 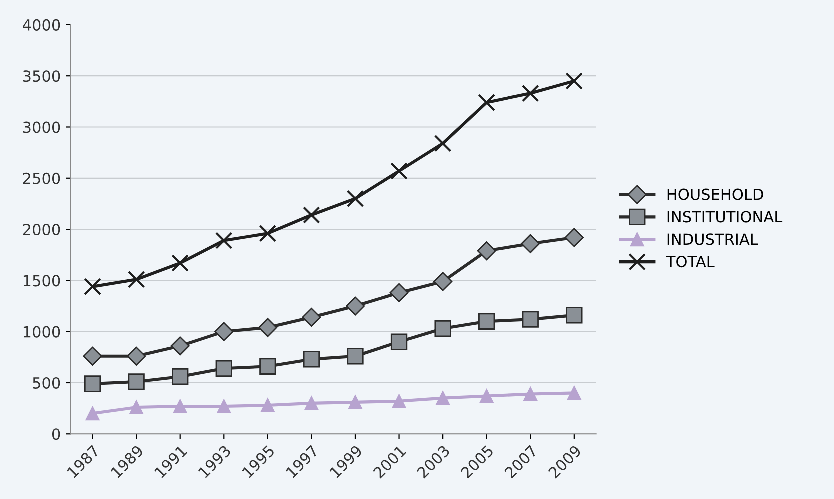 What do you see at coordinates (41, 128) in the screenshot?
I see `y-tick-label: 3000` at bounding box center [41, 128].